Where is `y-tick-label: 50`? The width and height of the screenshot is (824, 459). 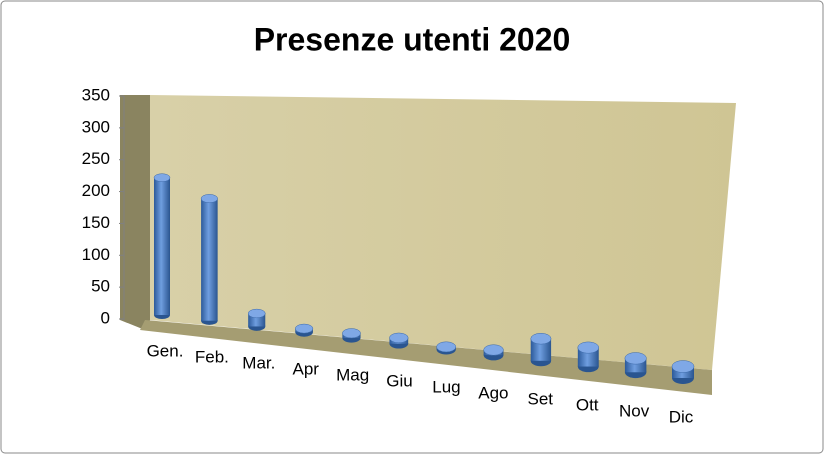
y-tick-label: 50 is located at coordinates (100, 286).